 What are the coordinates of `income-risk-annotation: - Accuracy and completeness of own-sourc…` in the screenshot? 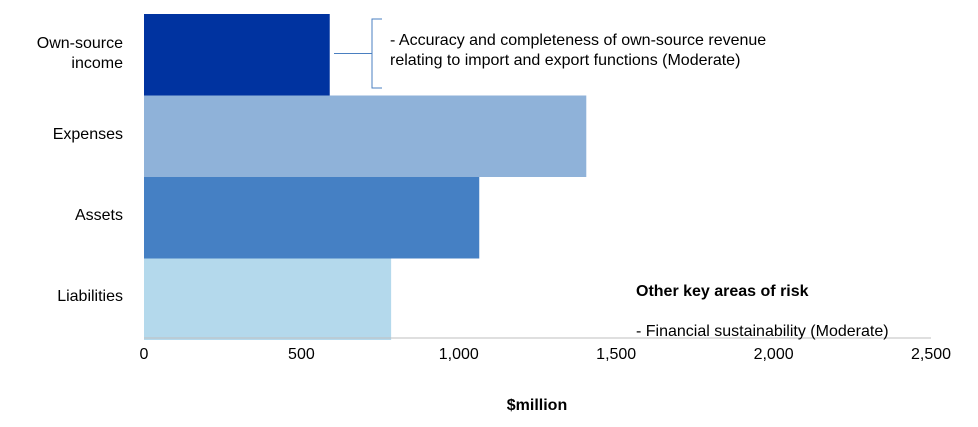 It's located at (578, 50).